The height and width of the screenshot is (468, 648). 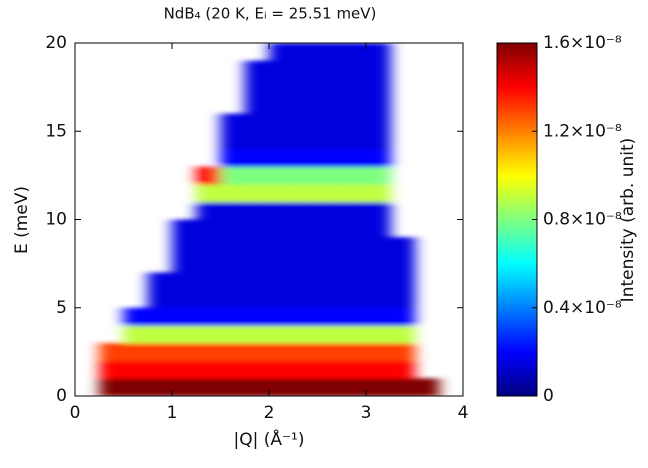 I want to click on y-tick-label: 20, so click(x=56, y=43).